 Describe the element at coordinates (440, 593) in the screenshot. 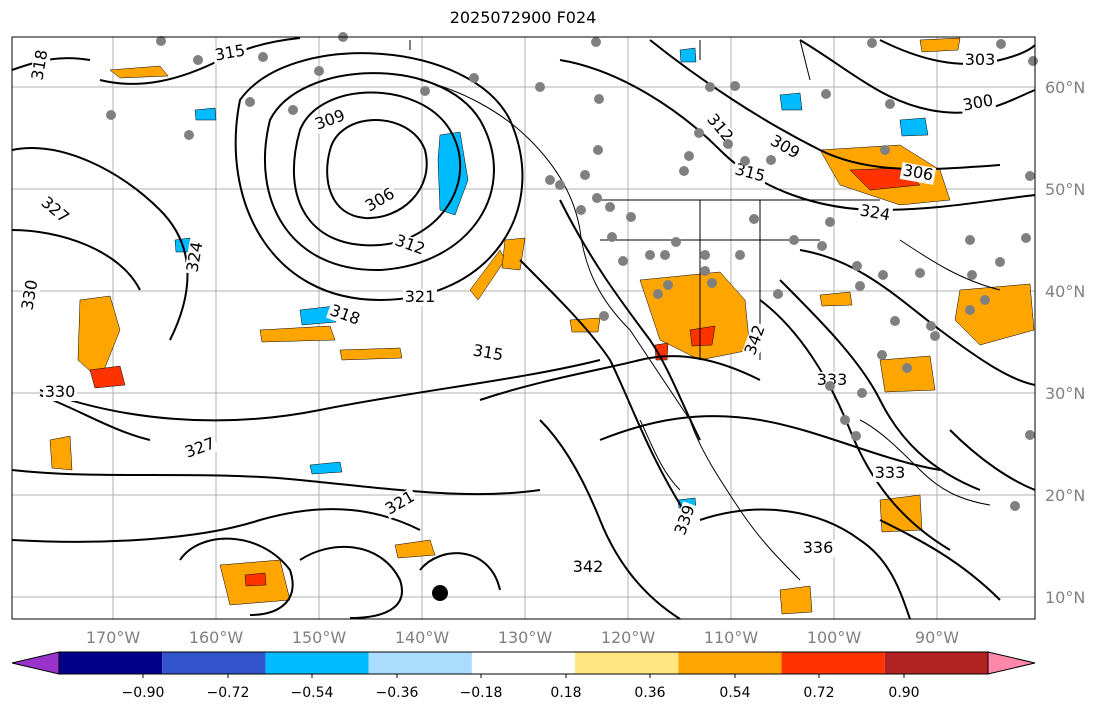

I see `cyclone-marker` at that location.